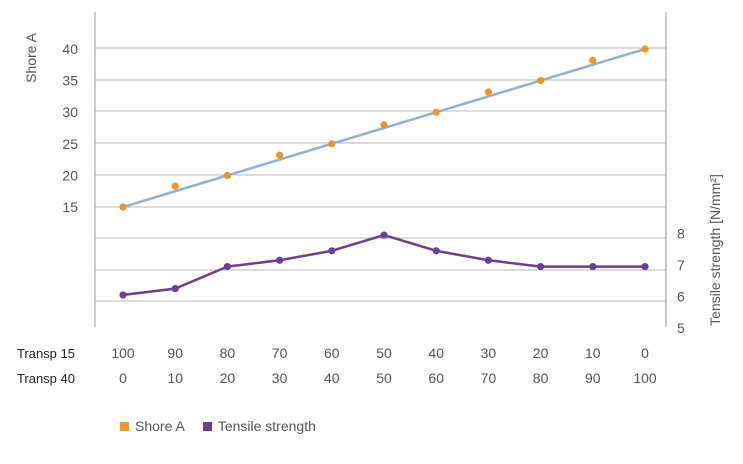 The height and width of the screenshot is (464, 743). I want to click on legend: Shore A Tensile strength, so click(218, 426).